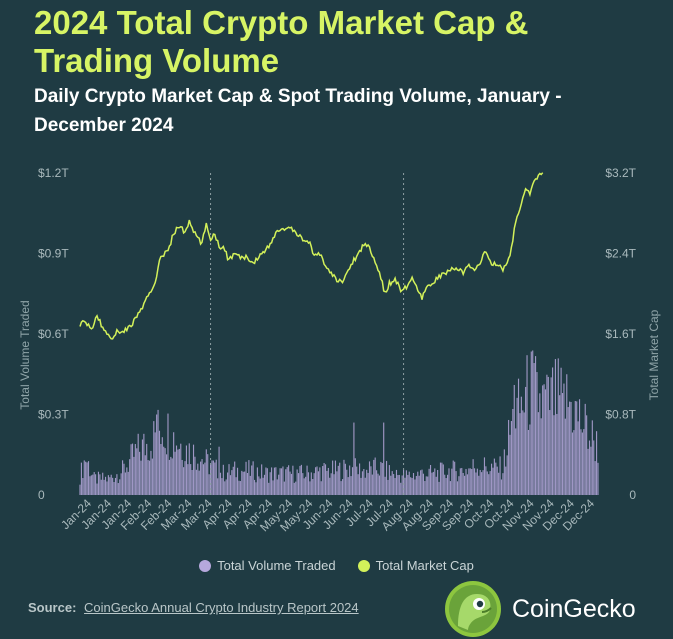  What do you see at coordinates (41, 495) in the screenshot?
I see `left-tick-label: 0` at bounding box center [41, 495].